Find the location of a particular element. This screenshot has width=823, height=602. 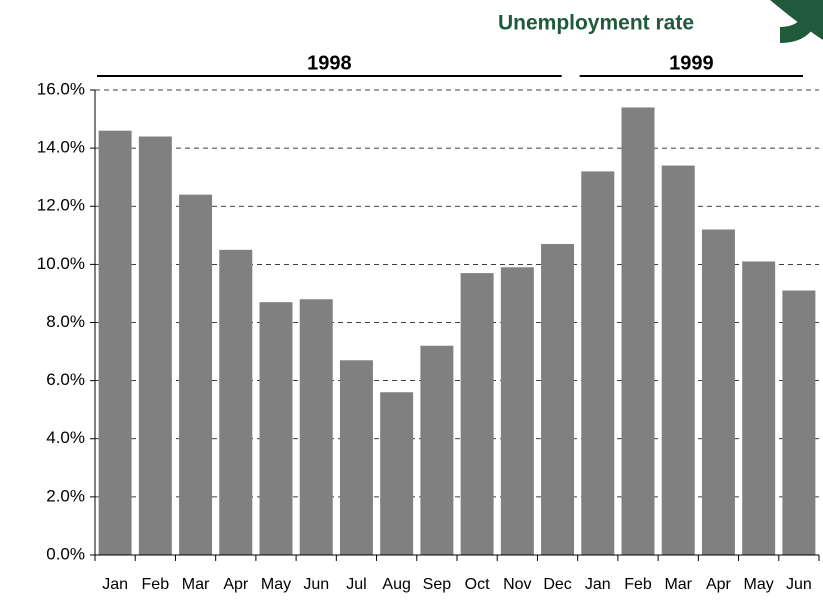

y-tick-label: 8.0% is located at coordinates (65, 321).